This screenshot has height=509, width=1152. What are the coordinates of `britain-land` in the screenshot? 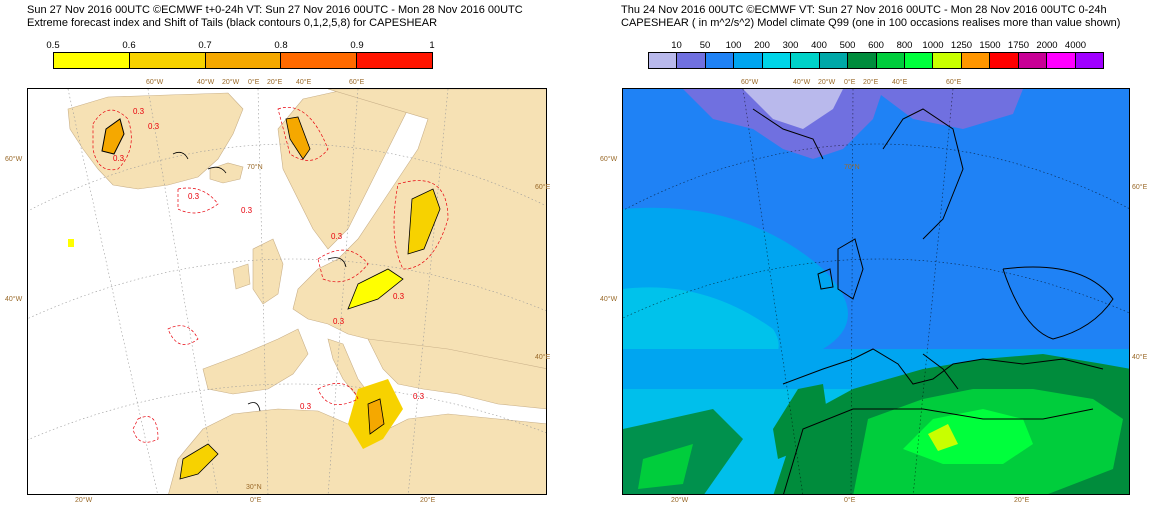 It's located at (268, 271).